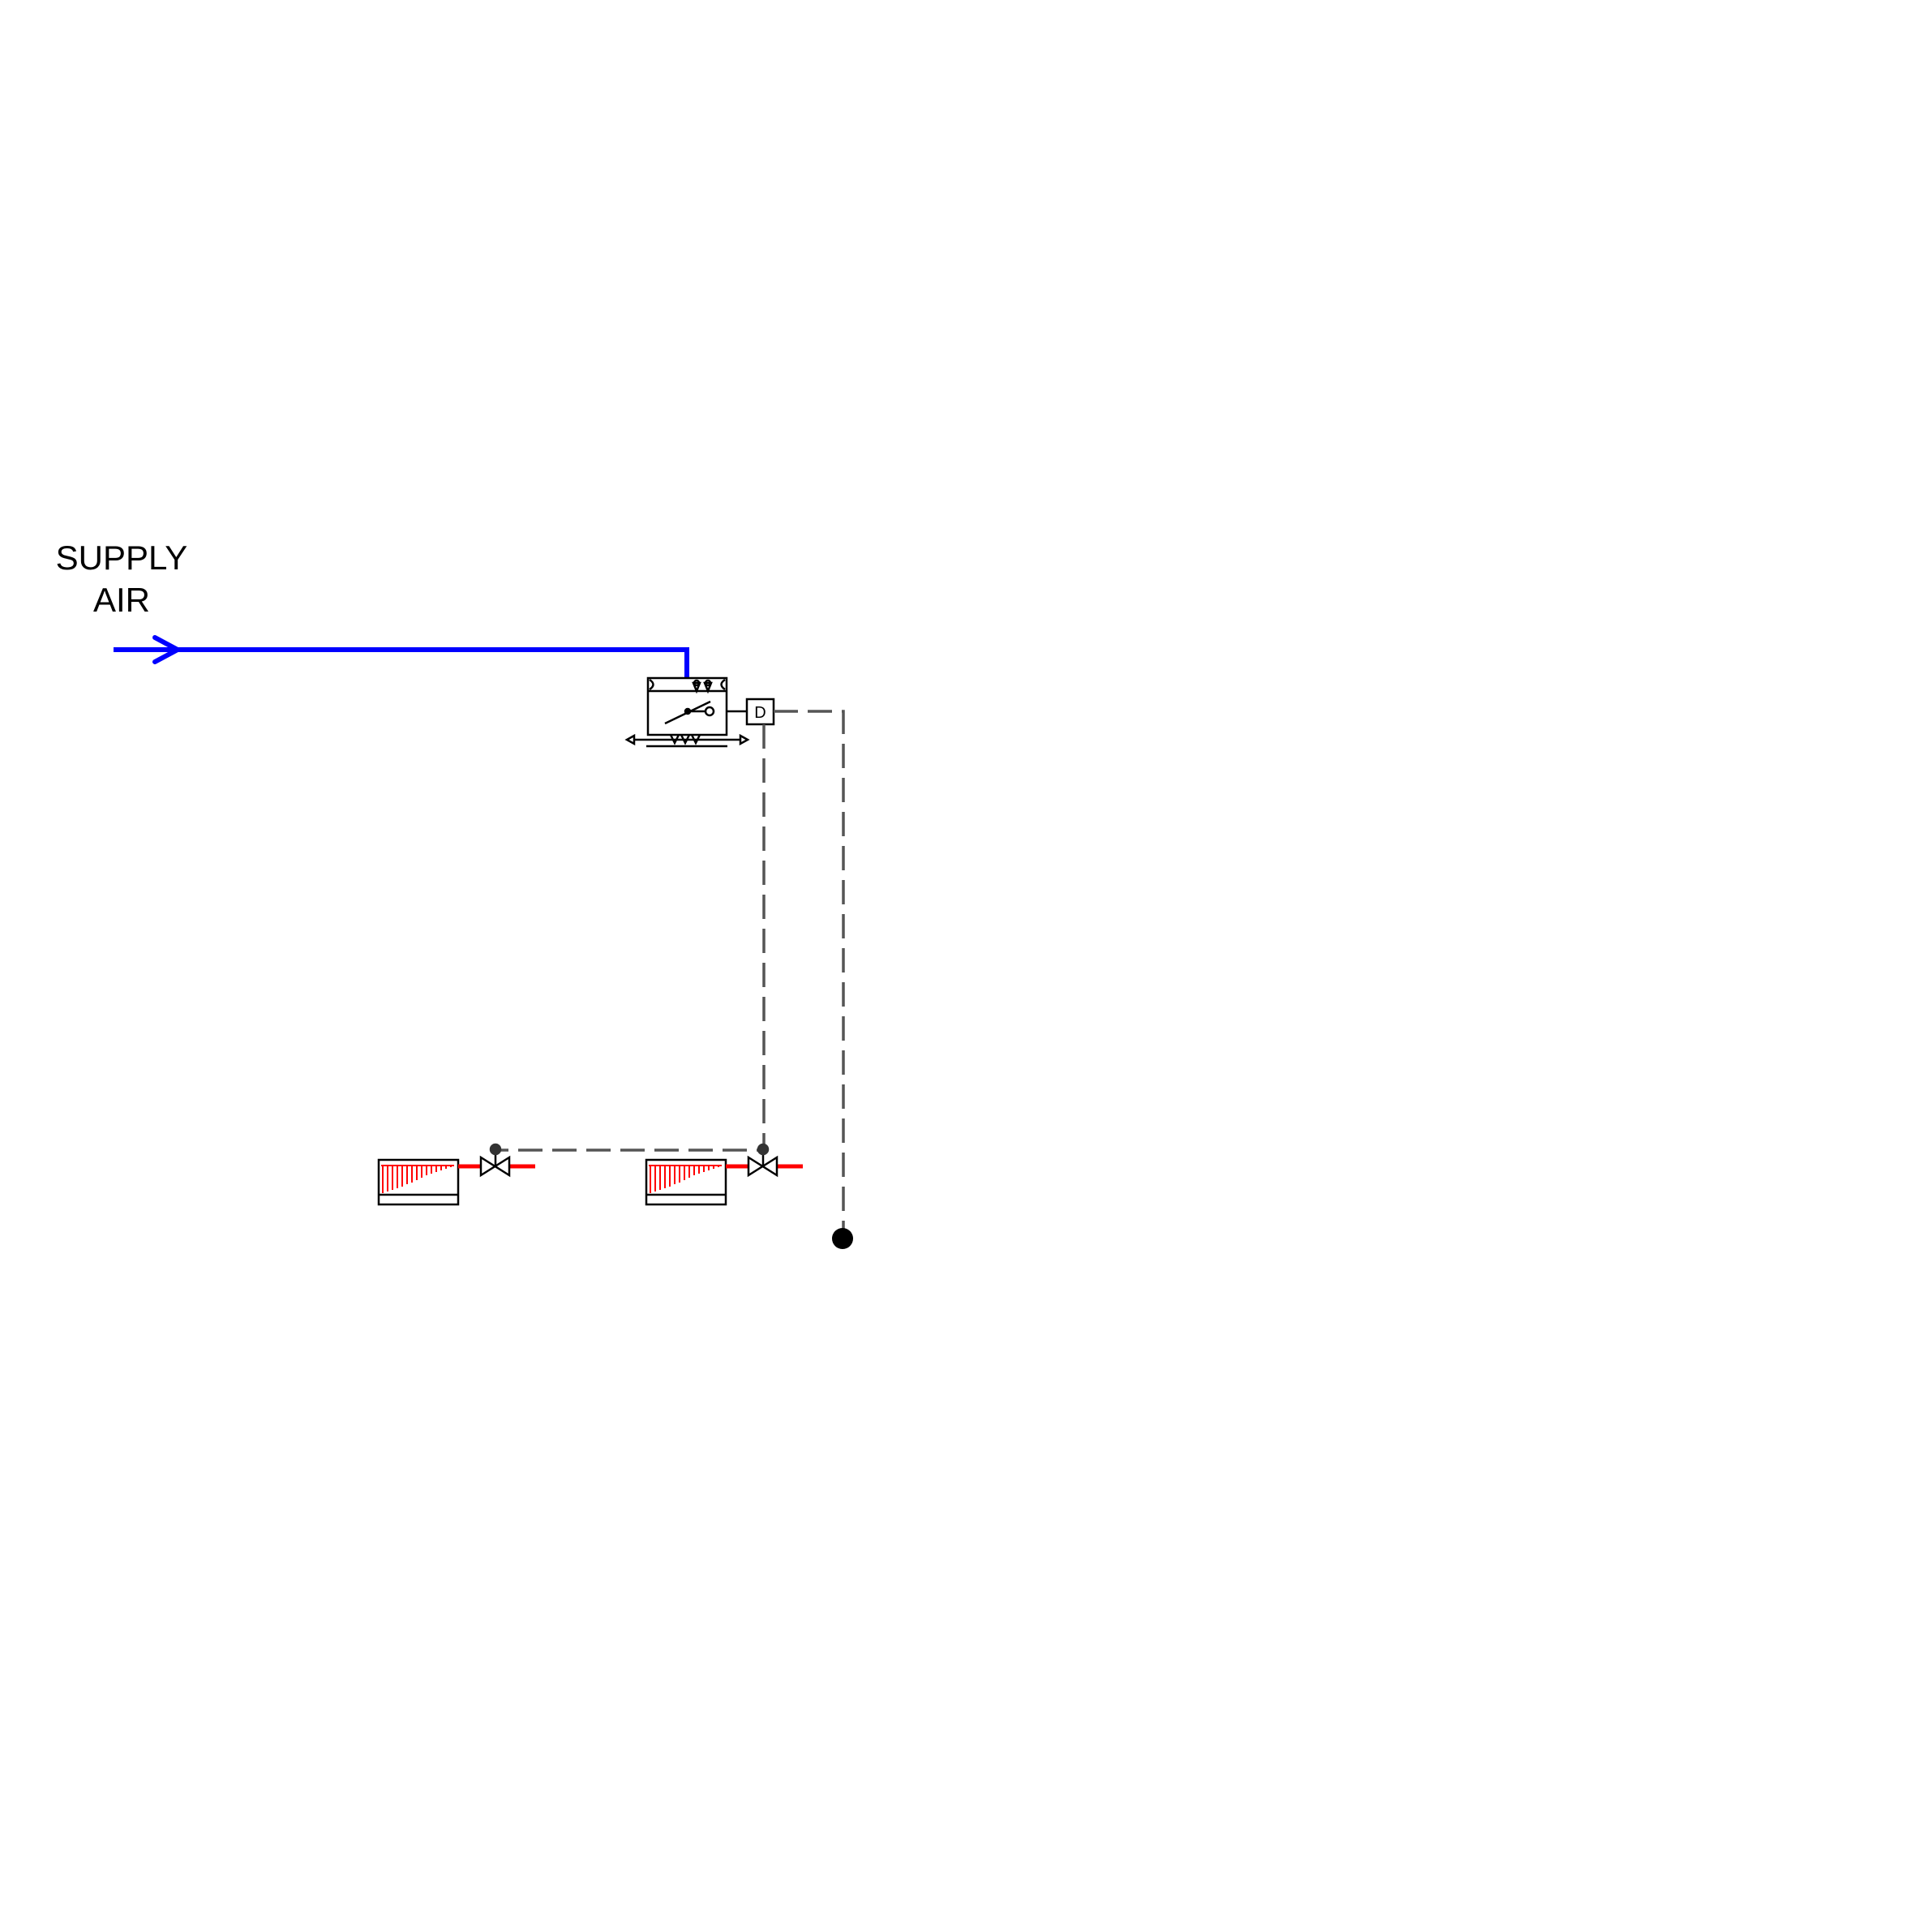  I want to click on damper-actuator-icon: D, so click(760, 712).